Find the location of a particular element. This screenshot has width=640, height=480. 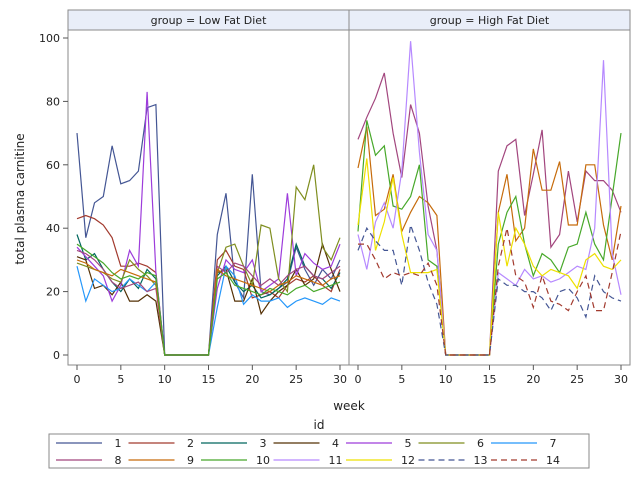

legend-label: 8 is located at coordinates (118, 460).